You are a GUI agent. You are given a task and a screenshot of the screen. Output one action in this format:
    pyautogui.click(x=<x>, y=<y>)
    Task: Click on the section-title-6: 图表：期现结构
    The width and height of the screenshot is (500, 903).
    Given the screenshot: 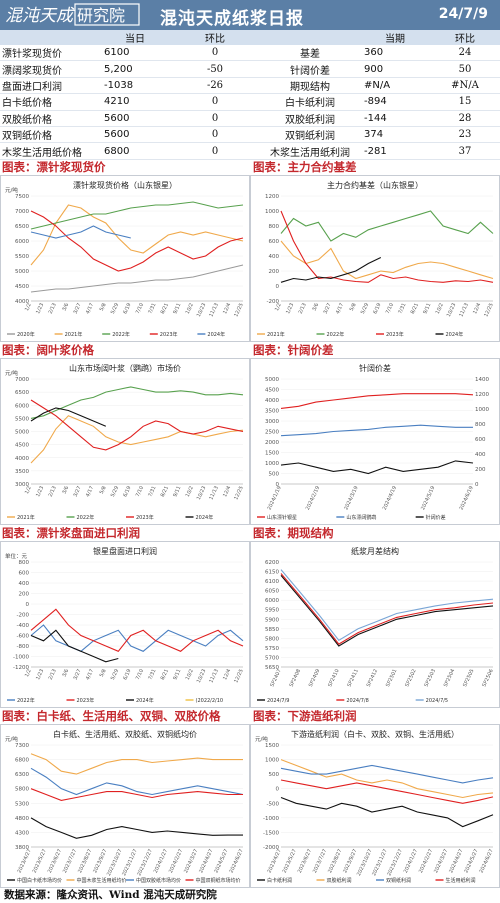 What is the action you would take?
    pyautogui.click(x=293, y=533)
    